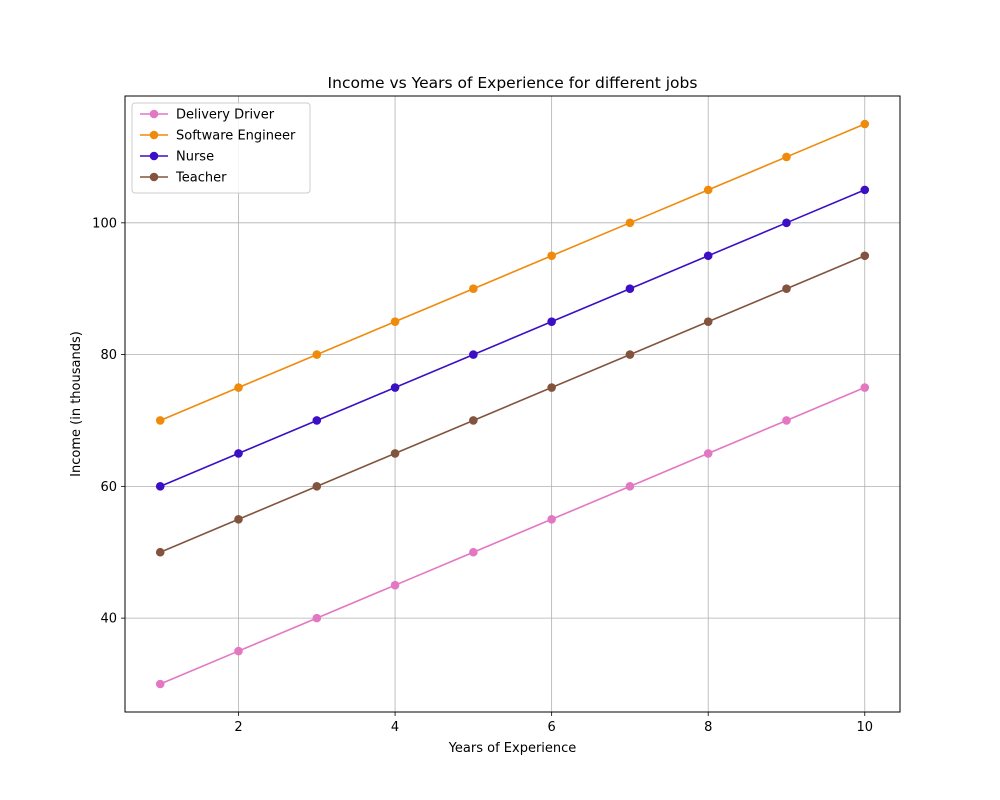  What do you see at coordinates (108, 487) in the screenshot?
I see `y-tick-label: 60` at bounding box center [108, 487].